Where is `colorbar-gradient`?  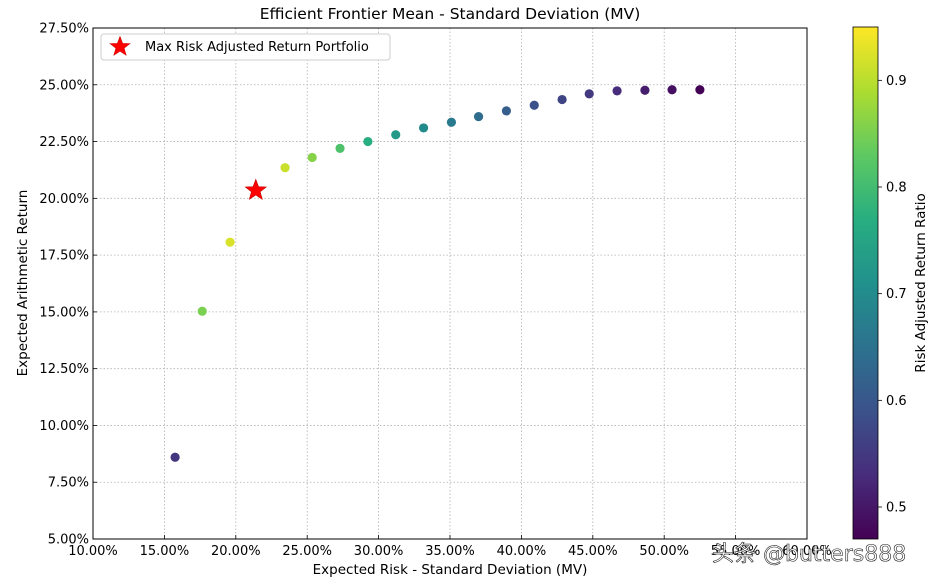 colorbar-gradient is located at coordinates (865, 283).